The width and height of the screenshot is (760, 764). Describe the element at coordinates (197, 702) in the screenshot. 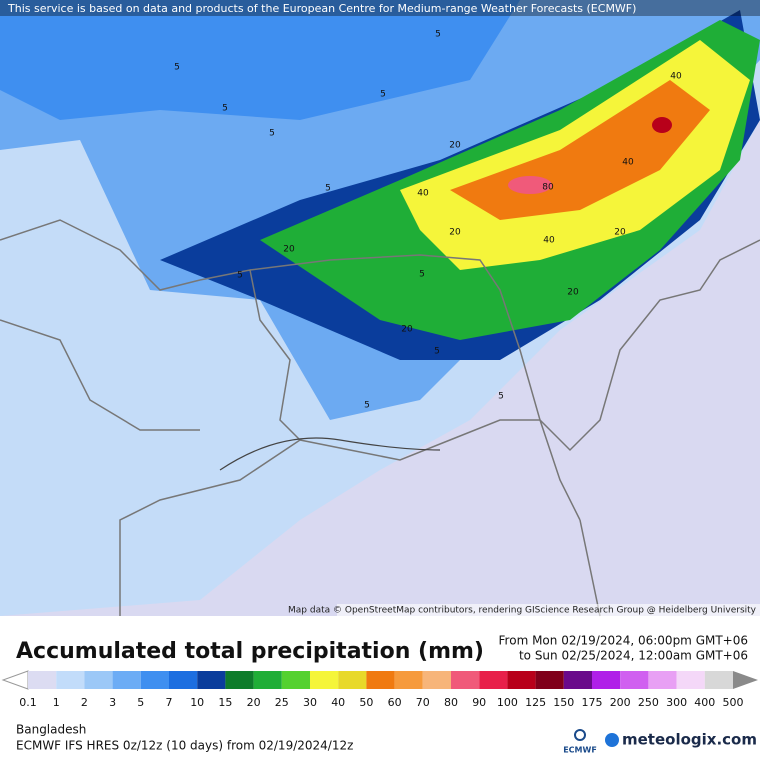

I see `colorbar-tick-label: 10` at that location.